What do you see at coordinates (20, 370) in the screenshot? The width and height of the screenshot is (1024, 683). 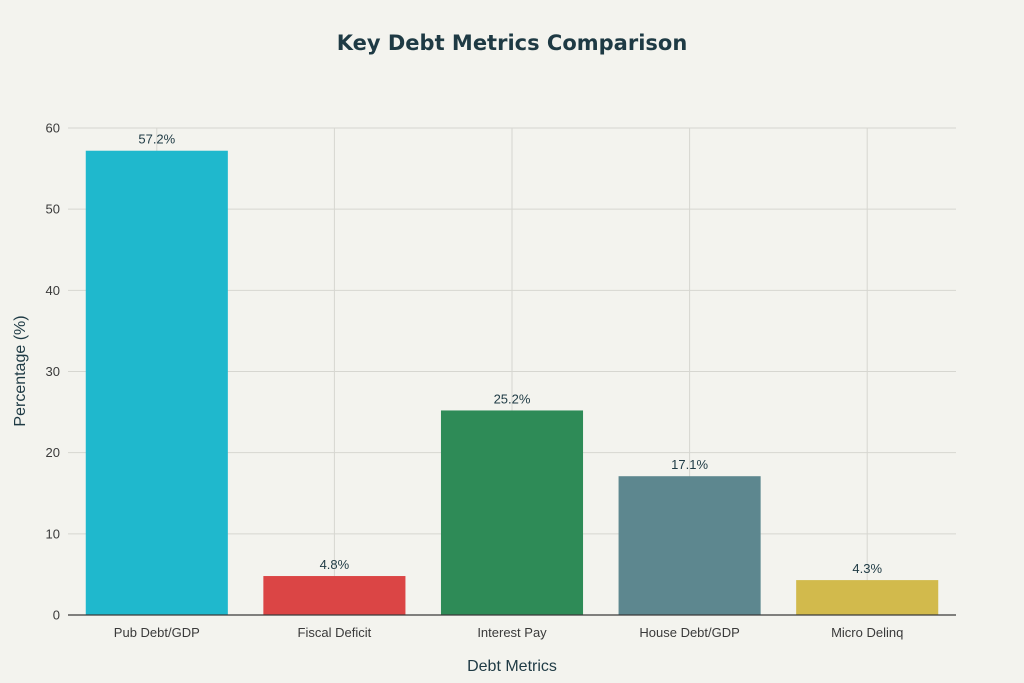 I see `y-axis-label: Percentage (%)` at bounding box center [20, 370].